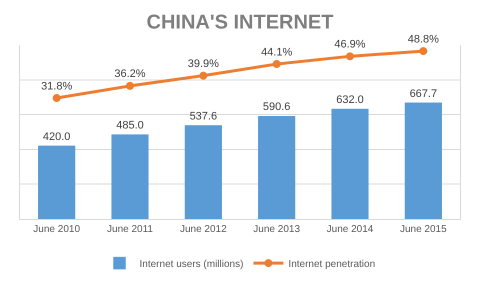 The image size is (480, 289). What do you see at coordinates (56, 86) in the screenshot?
I see `data-label: 31.8%` at bounding box center [56, 86].